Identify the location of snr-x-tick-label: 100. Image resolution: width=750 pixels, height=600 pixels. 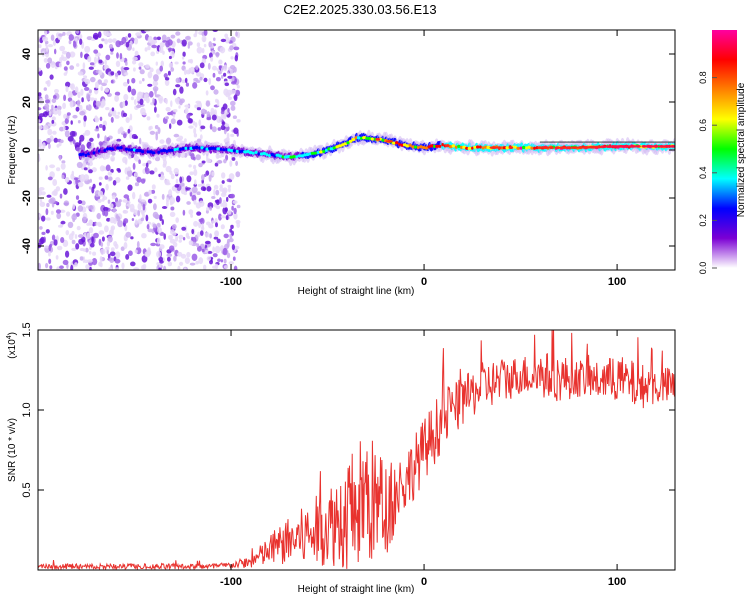
(617, 582).